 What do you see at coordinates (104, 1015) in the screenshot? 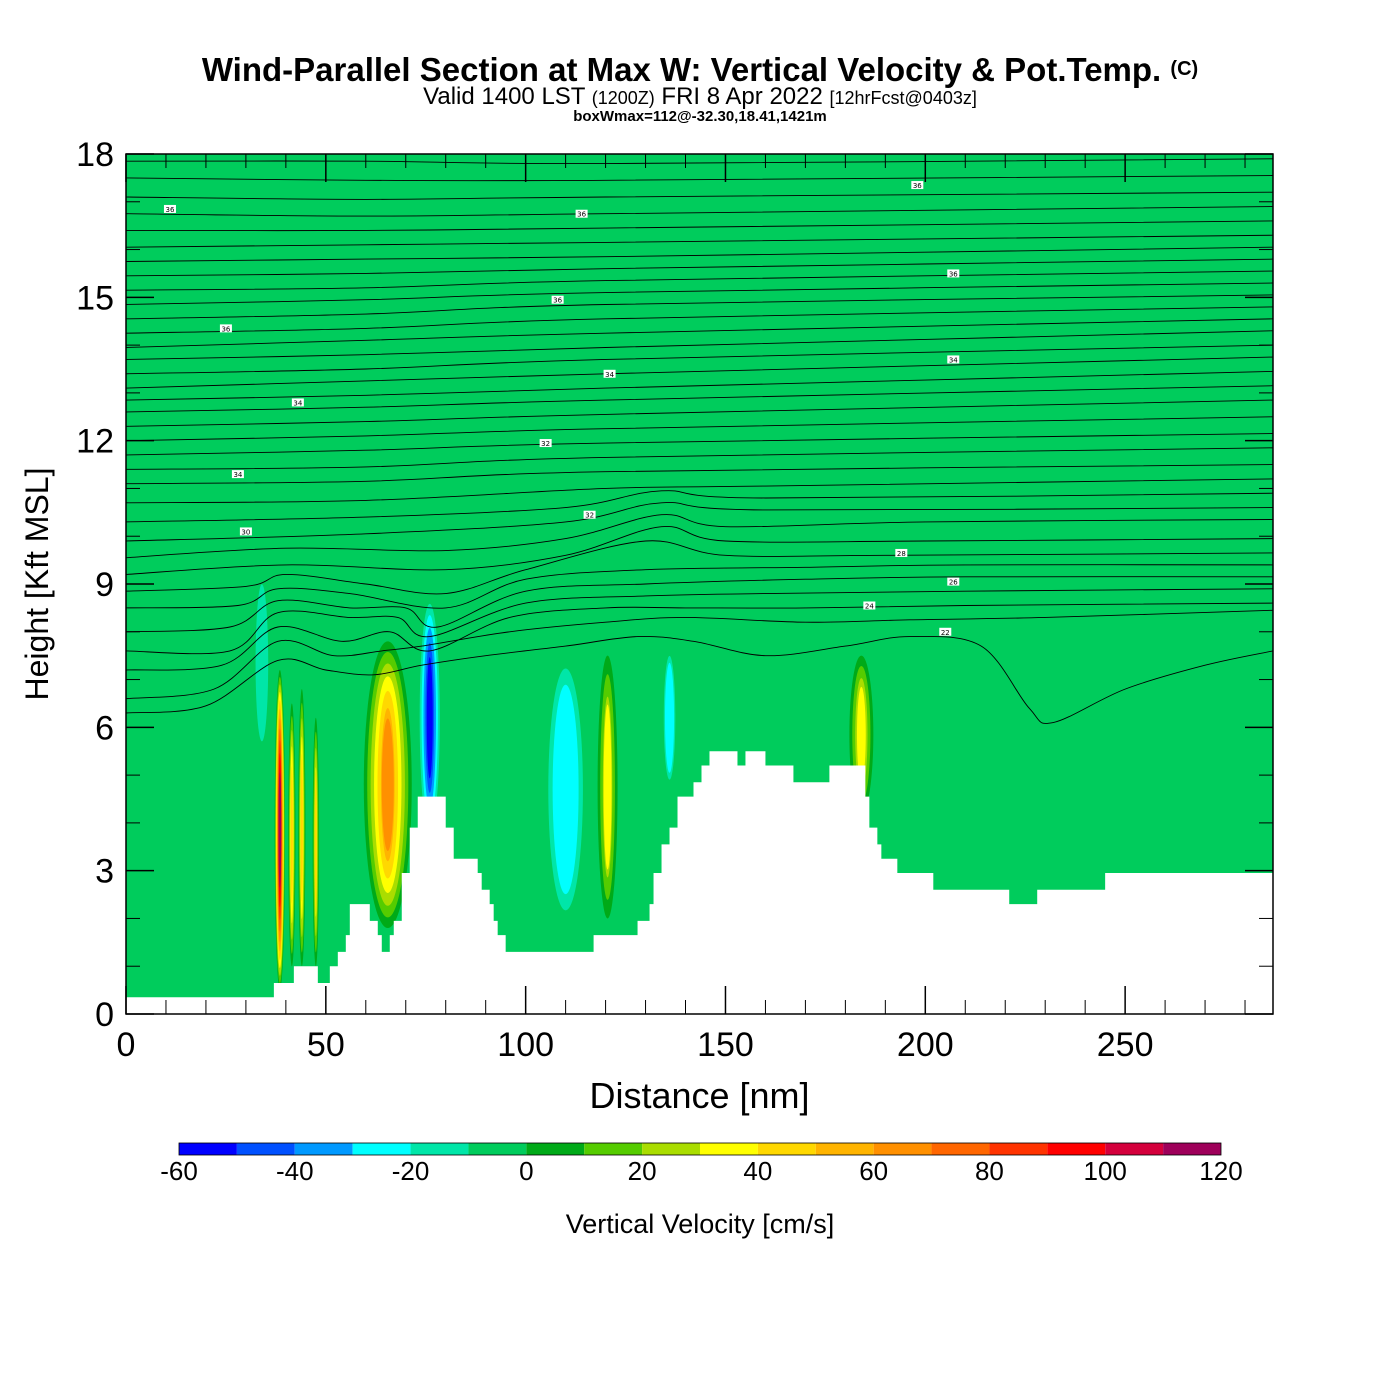
I see `y-tick-label: 0` at bounding box center [104, 1015].